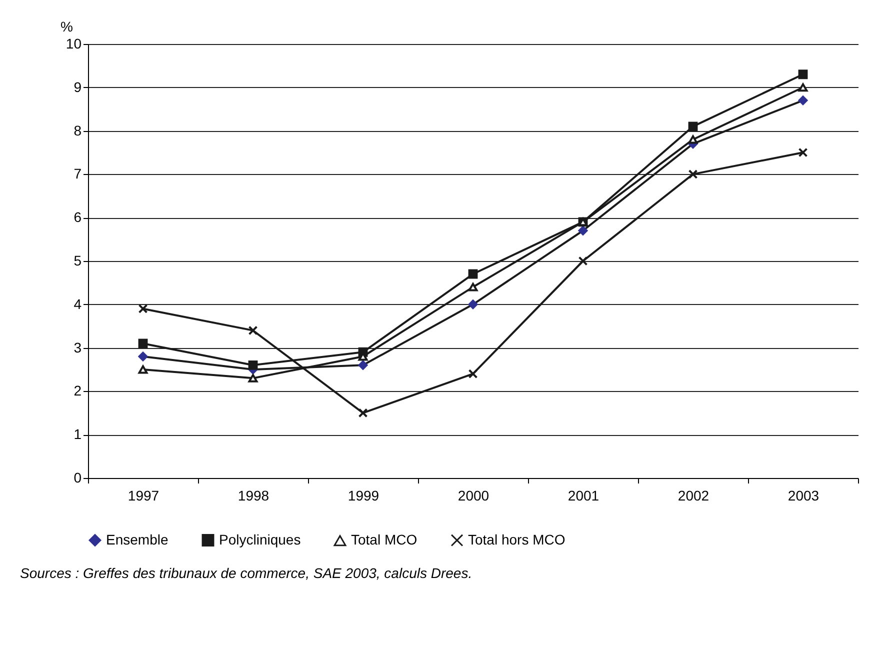 The width and height of the screenshot is (890, 646). I want to click on y-tick-label: 5, so click(78, 260).